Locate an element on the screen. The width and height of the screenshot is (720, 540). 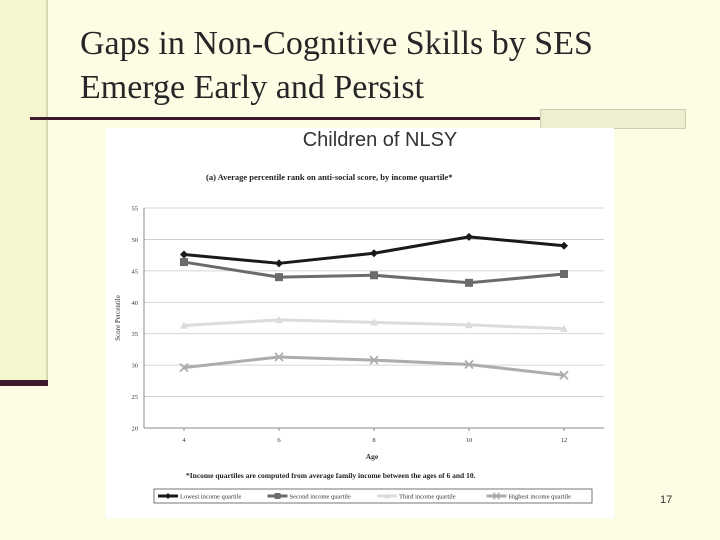
x-tick-label: 10 is located at coordinates (469, 440).